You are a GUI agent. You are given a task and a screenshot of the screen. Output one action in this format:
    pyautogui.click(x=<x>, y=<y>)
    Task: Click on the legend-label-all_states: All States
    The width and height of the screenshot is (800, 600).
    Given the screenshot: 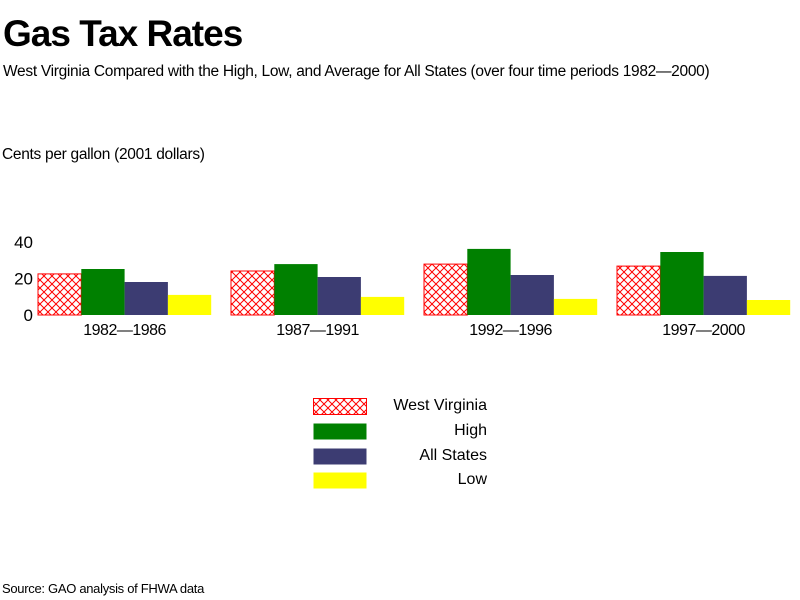 What is the action you would take?
    pyautogui.click(x=453, y=455)
    